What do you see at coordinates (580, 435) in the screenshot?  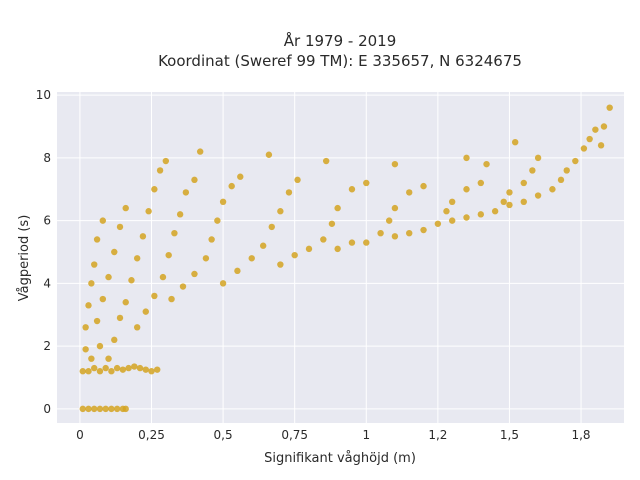 I see `x-tick-label-7: 1,8` at bounding box center [580, 435].